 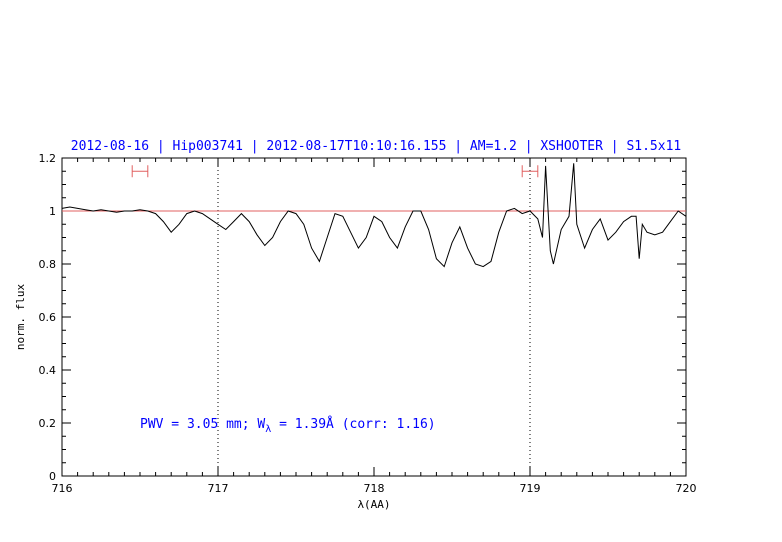 I want to click on y-tick-label: 0, so click(x=52, y=476).